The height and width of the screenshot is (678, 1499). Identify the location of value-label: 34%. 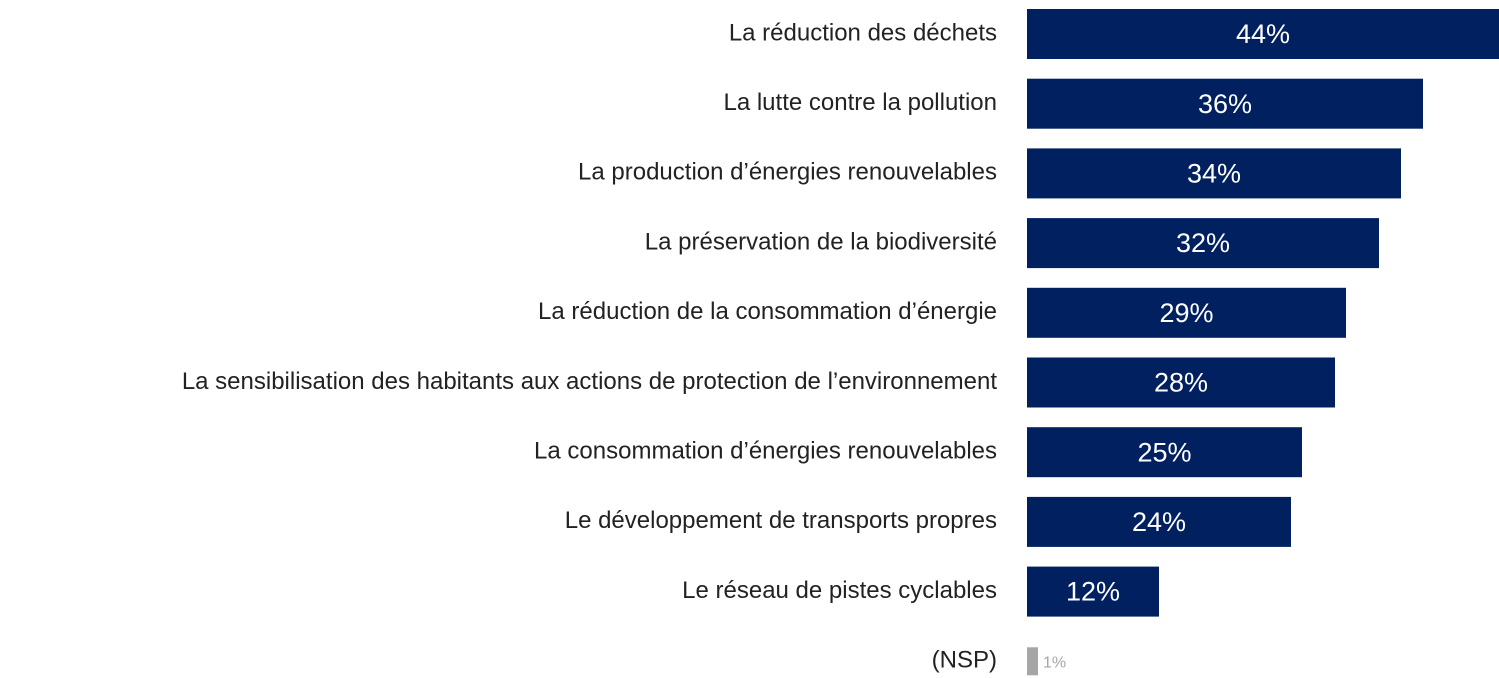
(1214, 174).